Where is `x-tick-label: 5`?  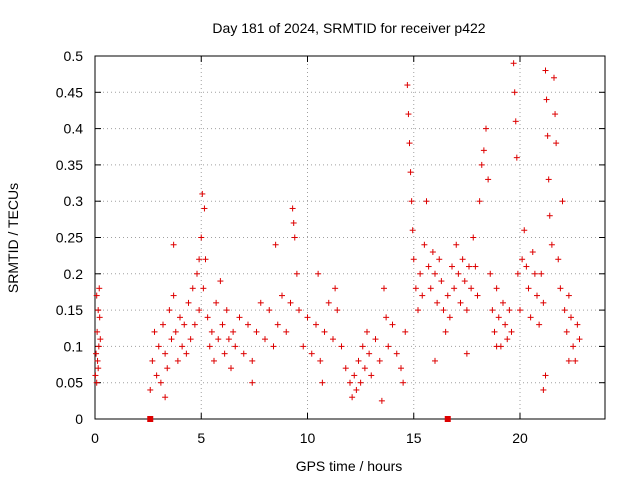 x-tick-label: 5 is located at coordinates (201, 438).